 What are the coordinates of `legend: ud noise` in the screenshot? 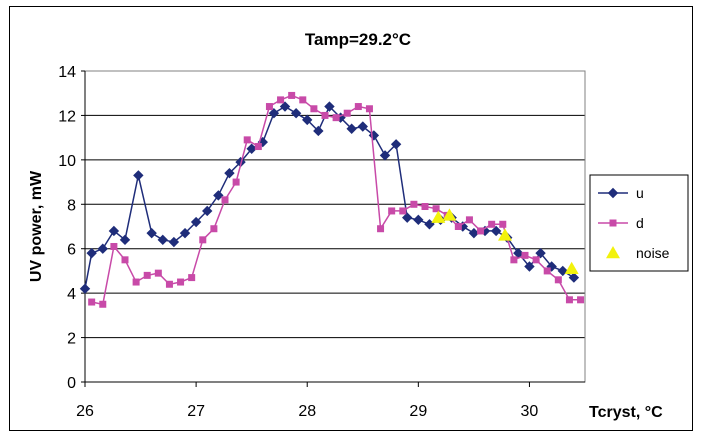 It's located at (639, 223).